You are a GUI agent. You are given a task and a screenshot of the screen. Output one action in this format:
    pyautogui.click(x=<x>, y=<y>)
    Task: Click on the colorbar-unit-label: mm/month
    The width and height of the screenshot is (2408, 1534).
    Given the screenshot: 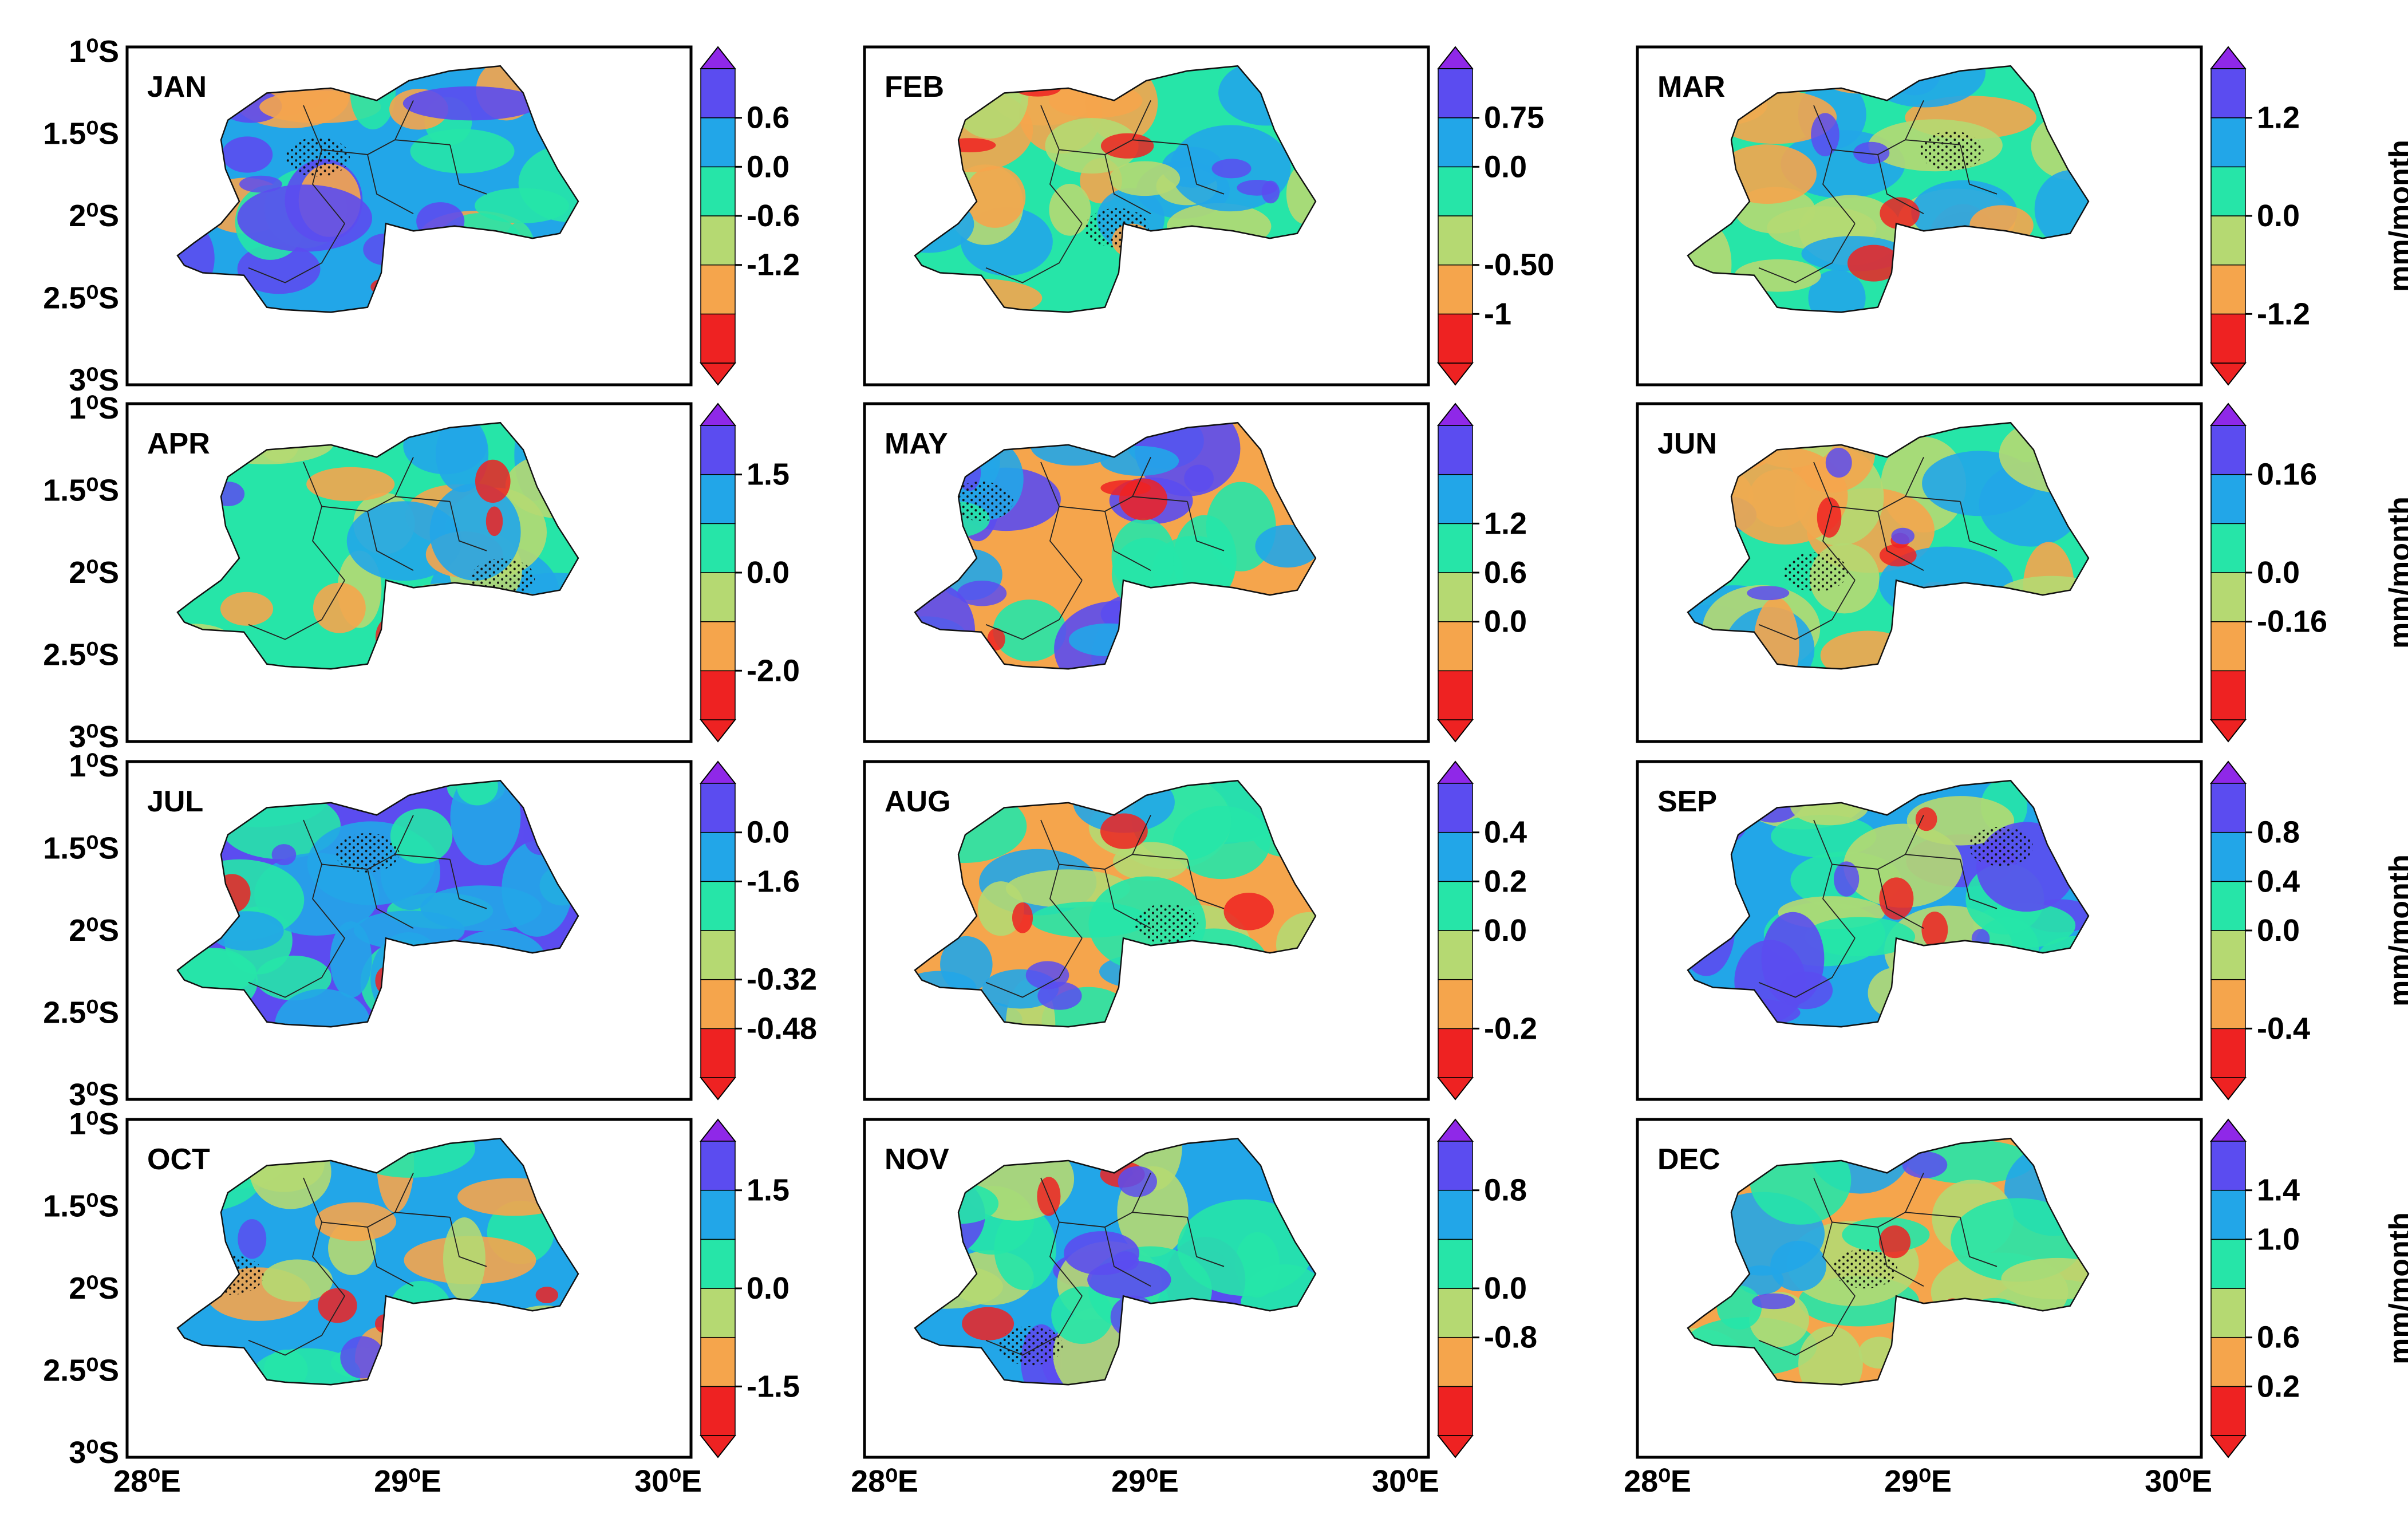 What is the action you would take?
    pyautogui.click(x=2395, y=1288)
    